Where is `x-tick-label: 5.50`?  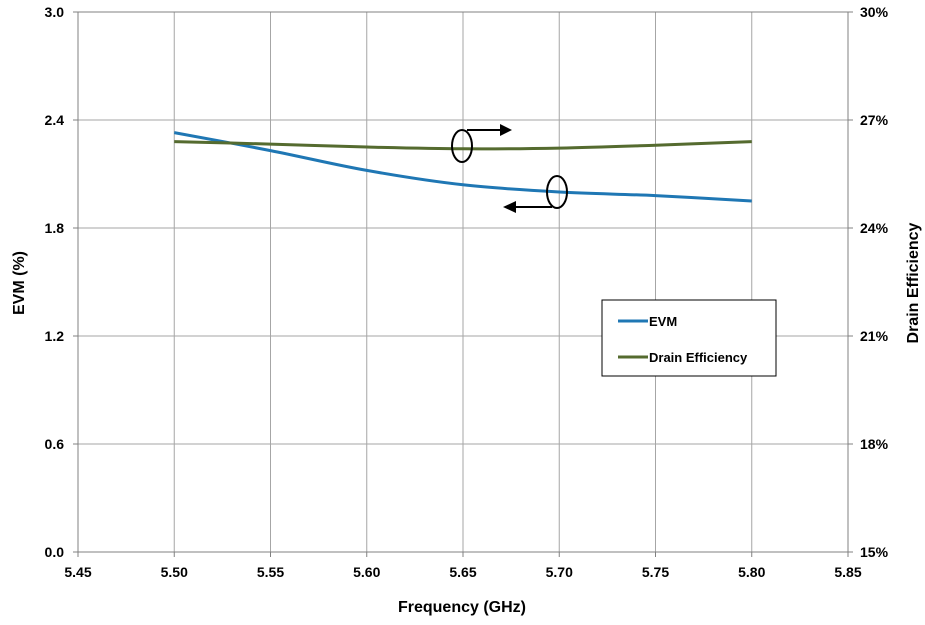 x-tick-label: 5.50 is located at coordinates (174, 572).